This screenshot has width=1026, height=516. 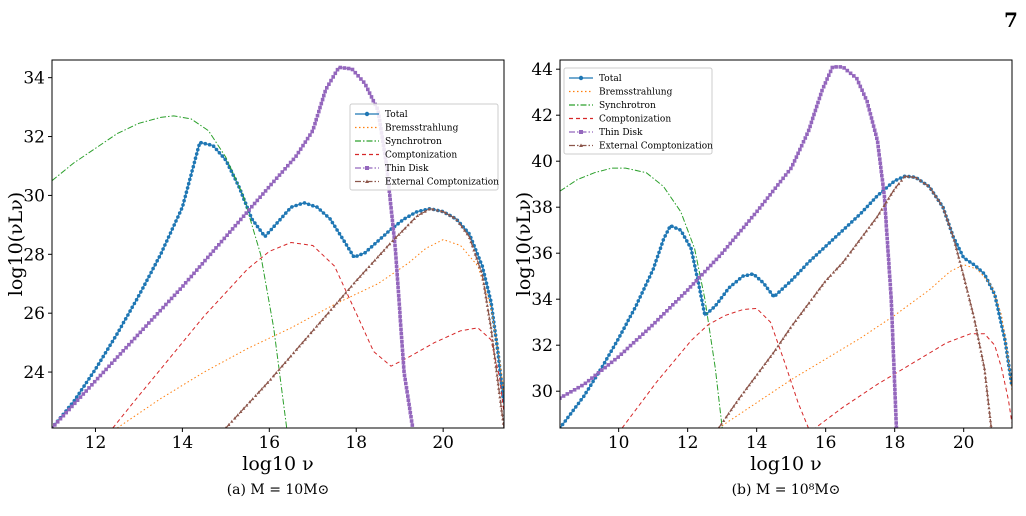 What do you see at coordinates (308, 334) in the screenshot?
I see `series-line-compt` at bounding box center [308, 334].